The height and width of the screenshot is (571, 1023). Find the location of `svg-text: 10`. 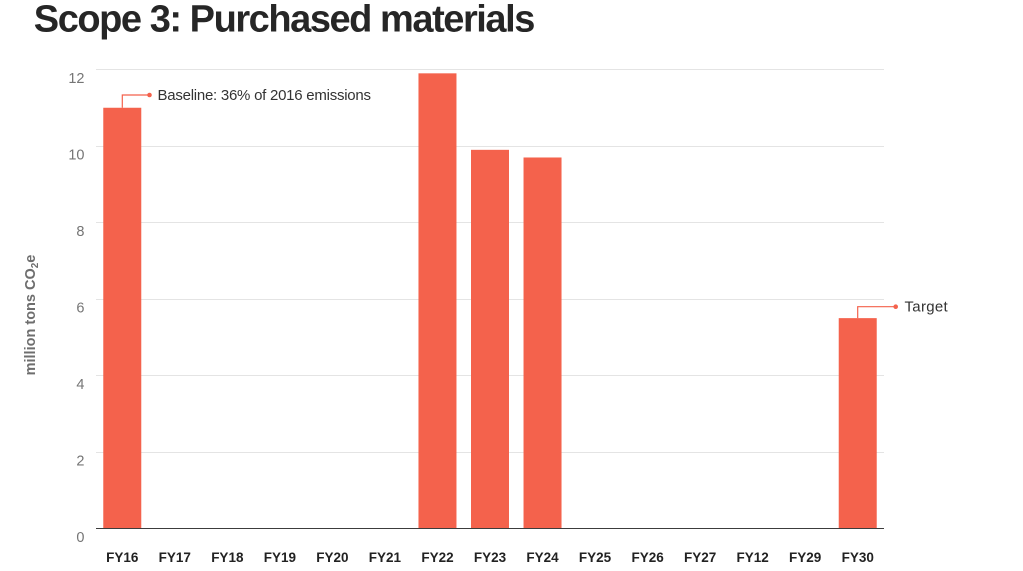

svg-text: 10 is located at coordinates (76, 156).